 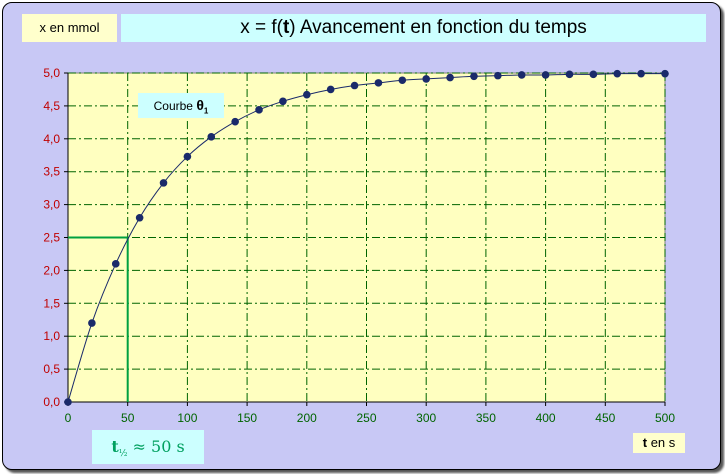 I want to click on half-time-label: t½ ≈ 50 s, so click(x=148, y=447).